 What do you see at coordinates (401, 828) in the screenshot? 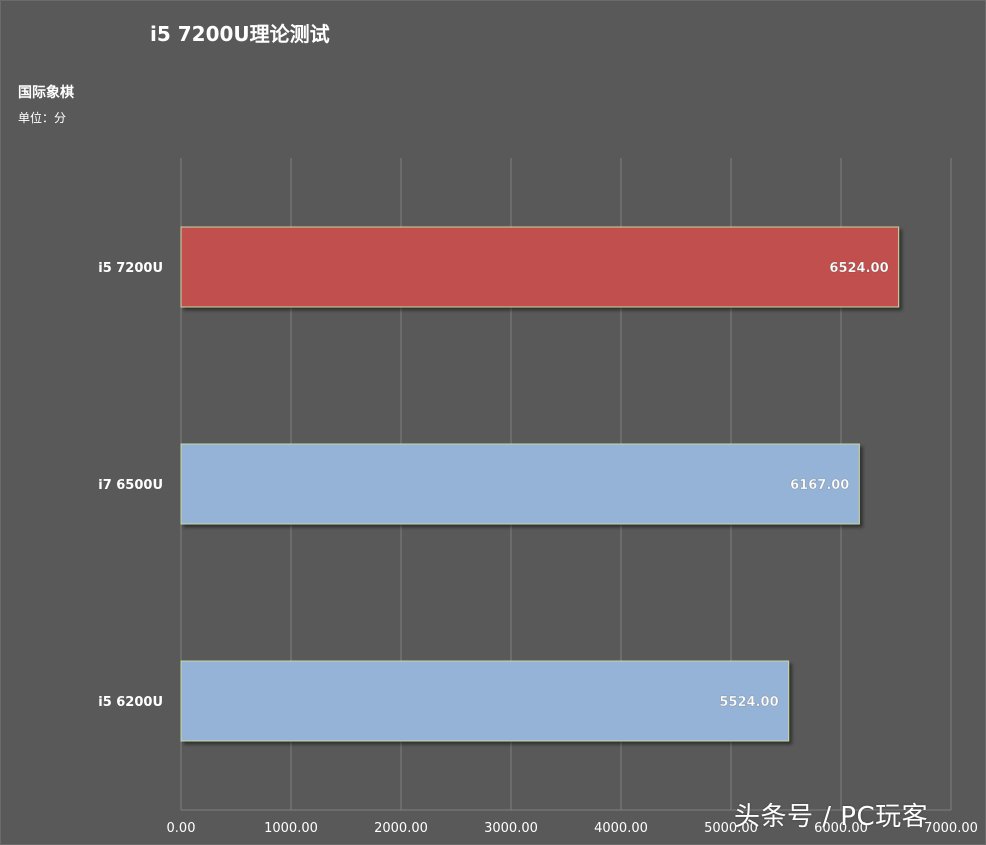
I see `x-tick-label: 2000.00` at bounding box center [401, 828].